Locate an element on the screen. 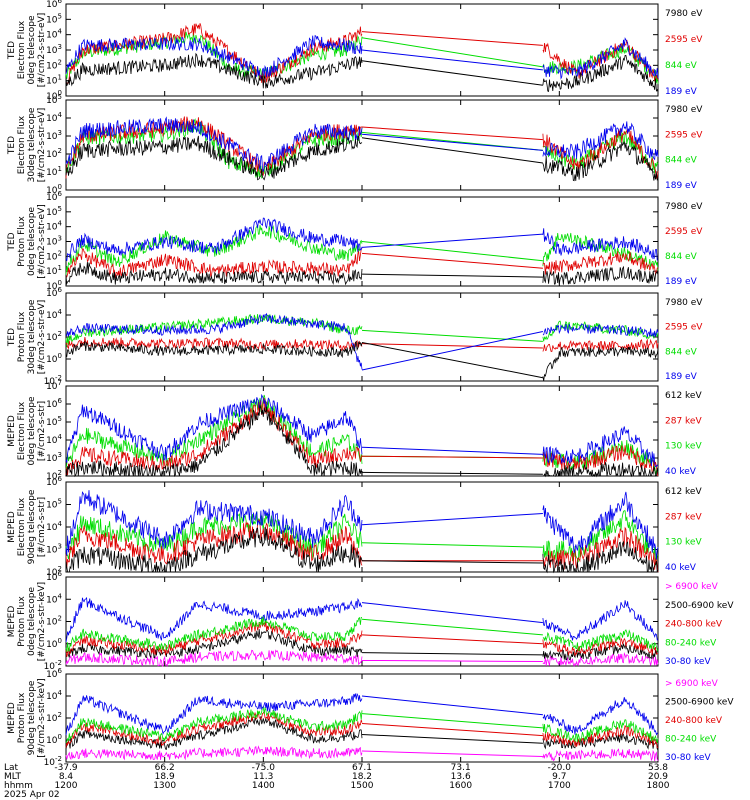  legend-entry: 7980 eV is located at coordinates (684, 110).